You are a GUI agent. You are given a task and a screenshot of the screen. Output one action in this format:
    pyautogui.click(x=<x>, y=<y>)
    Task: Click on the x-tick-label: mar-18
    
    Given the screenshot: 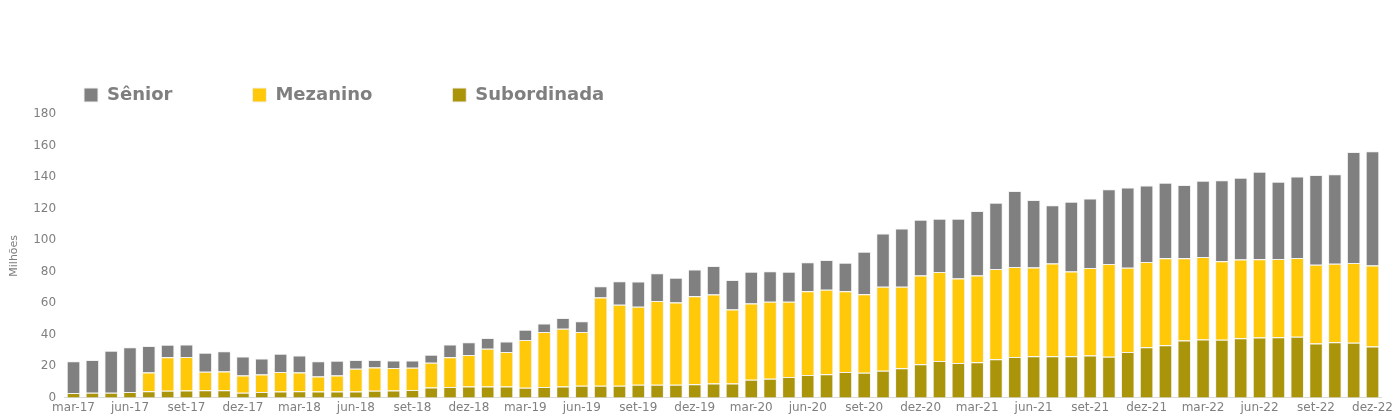 What is the action you would take?
    pyautogui.click(x=299, y=406)
    